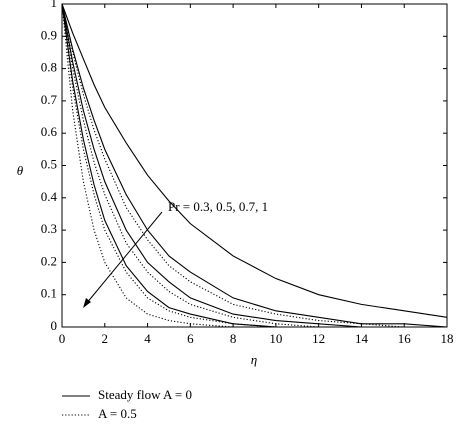 Image resolution: width=474 pixels, height=443 pixels. I want to click on x-tick-label: 16, so click(405, 338).